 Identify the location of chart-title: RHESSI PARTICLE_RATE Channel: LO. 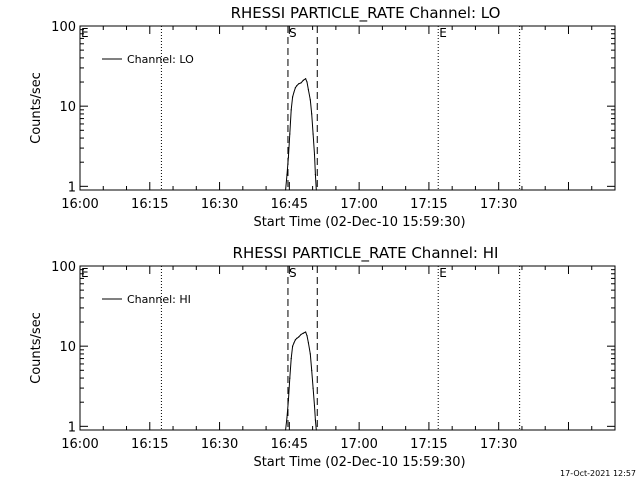
(366, 13).